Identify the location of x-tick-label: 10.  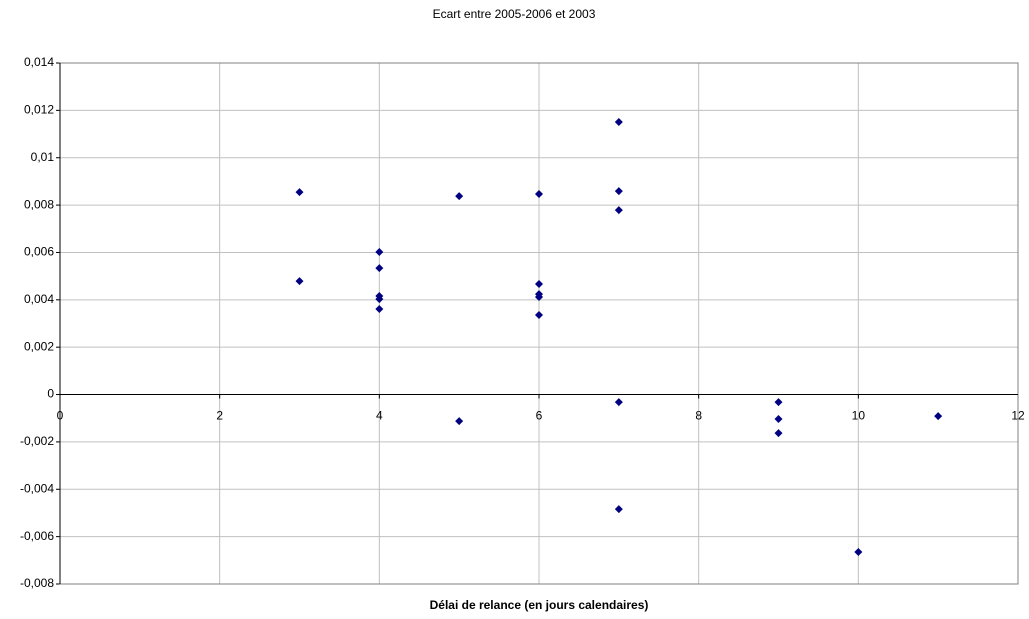
(859, 416).